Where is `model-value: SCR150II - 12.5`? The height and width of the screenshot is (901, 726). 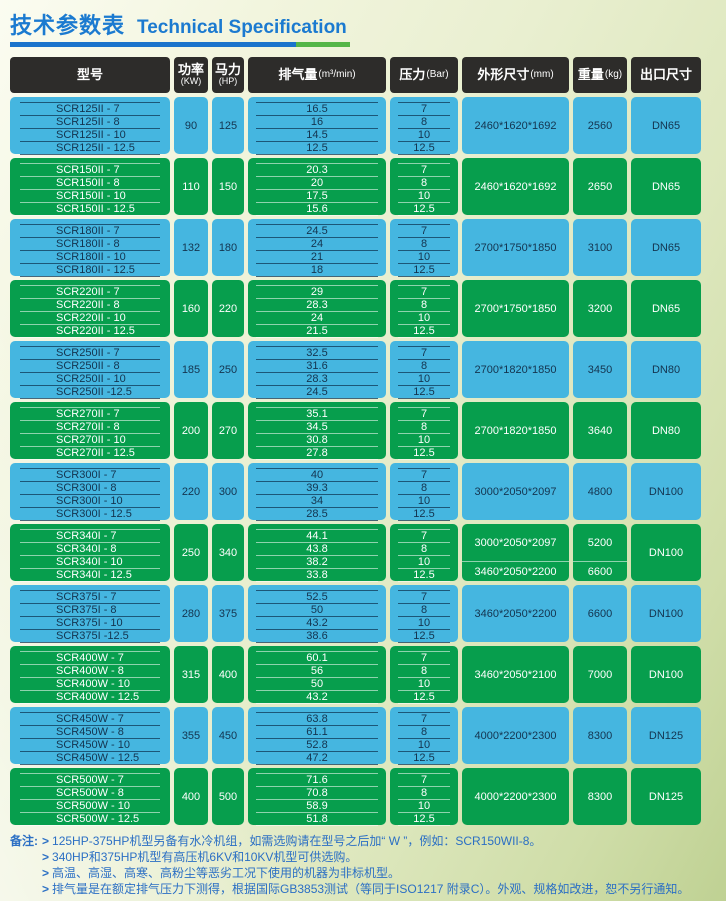 model-value: SCR150II - 12.5 is located at coordinates (90, 209).